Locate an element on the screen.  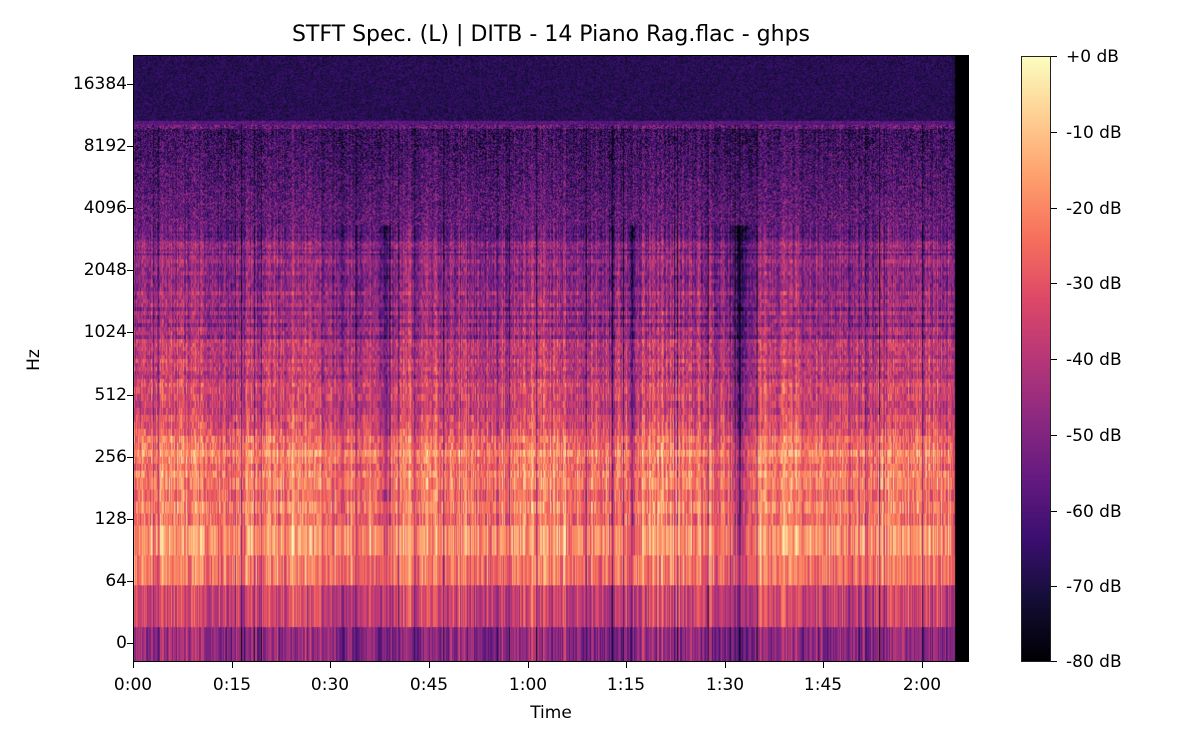
x-tick-label: 0:00 is located at coordinates (133, 685).